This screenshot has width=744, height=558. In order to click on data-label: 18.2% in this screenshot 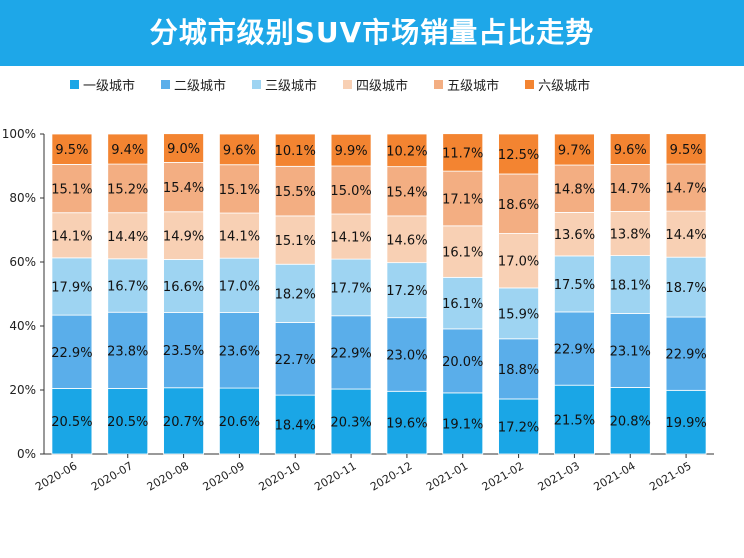, I will do `click(295, 294)`.